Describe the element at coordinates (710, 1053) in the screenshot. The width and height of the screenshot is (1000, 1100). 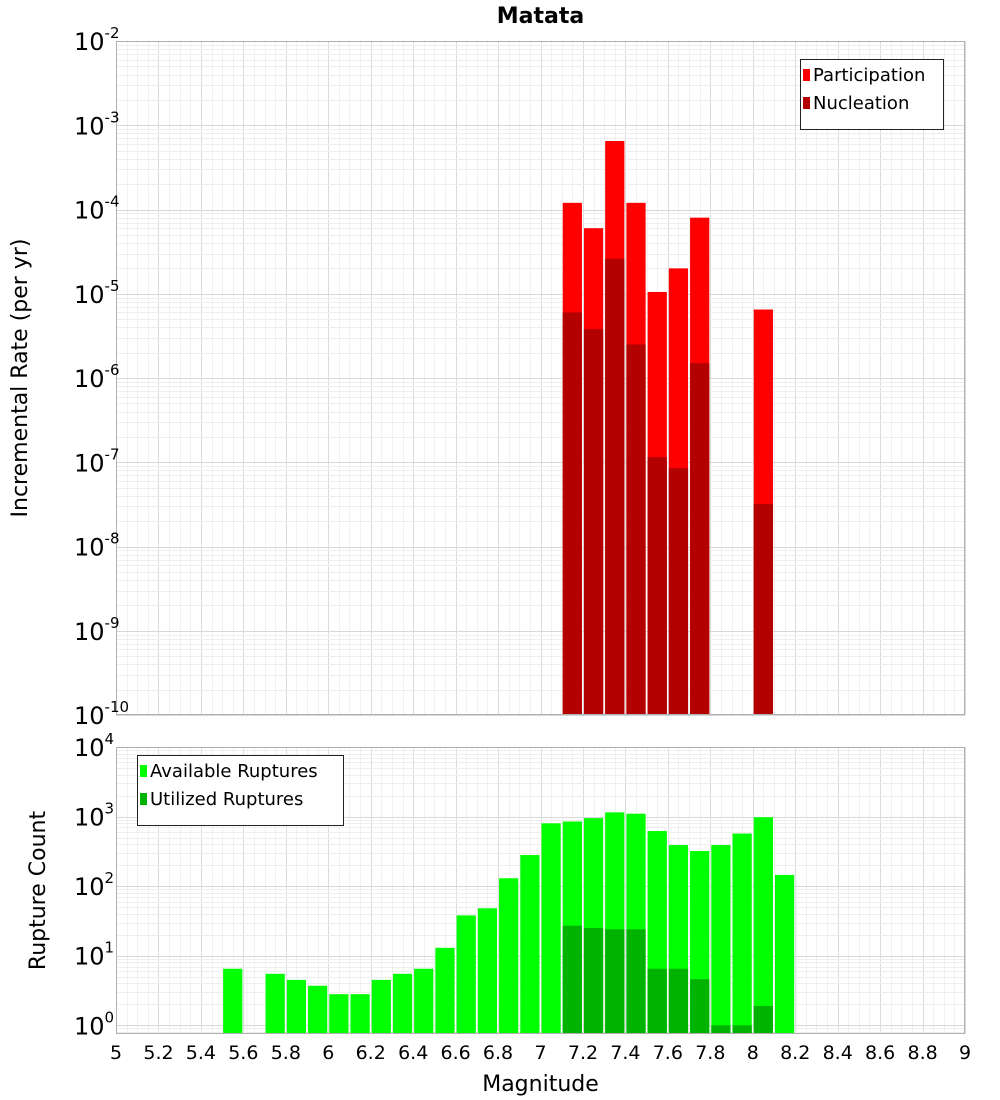
I see `x-tick-label: 7.8` at that location.